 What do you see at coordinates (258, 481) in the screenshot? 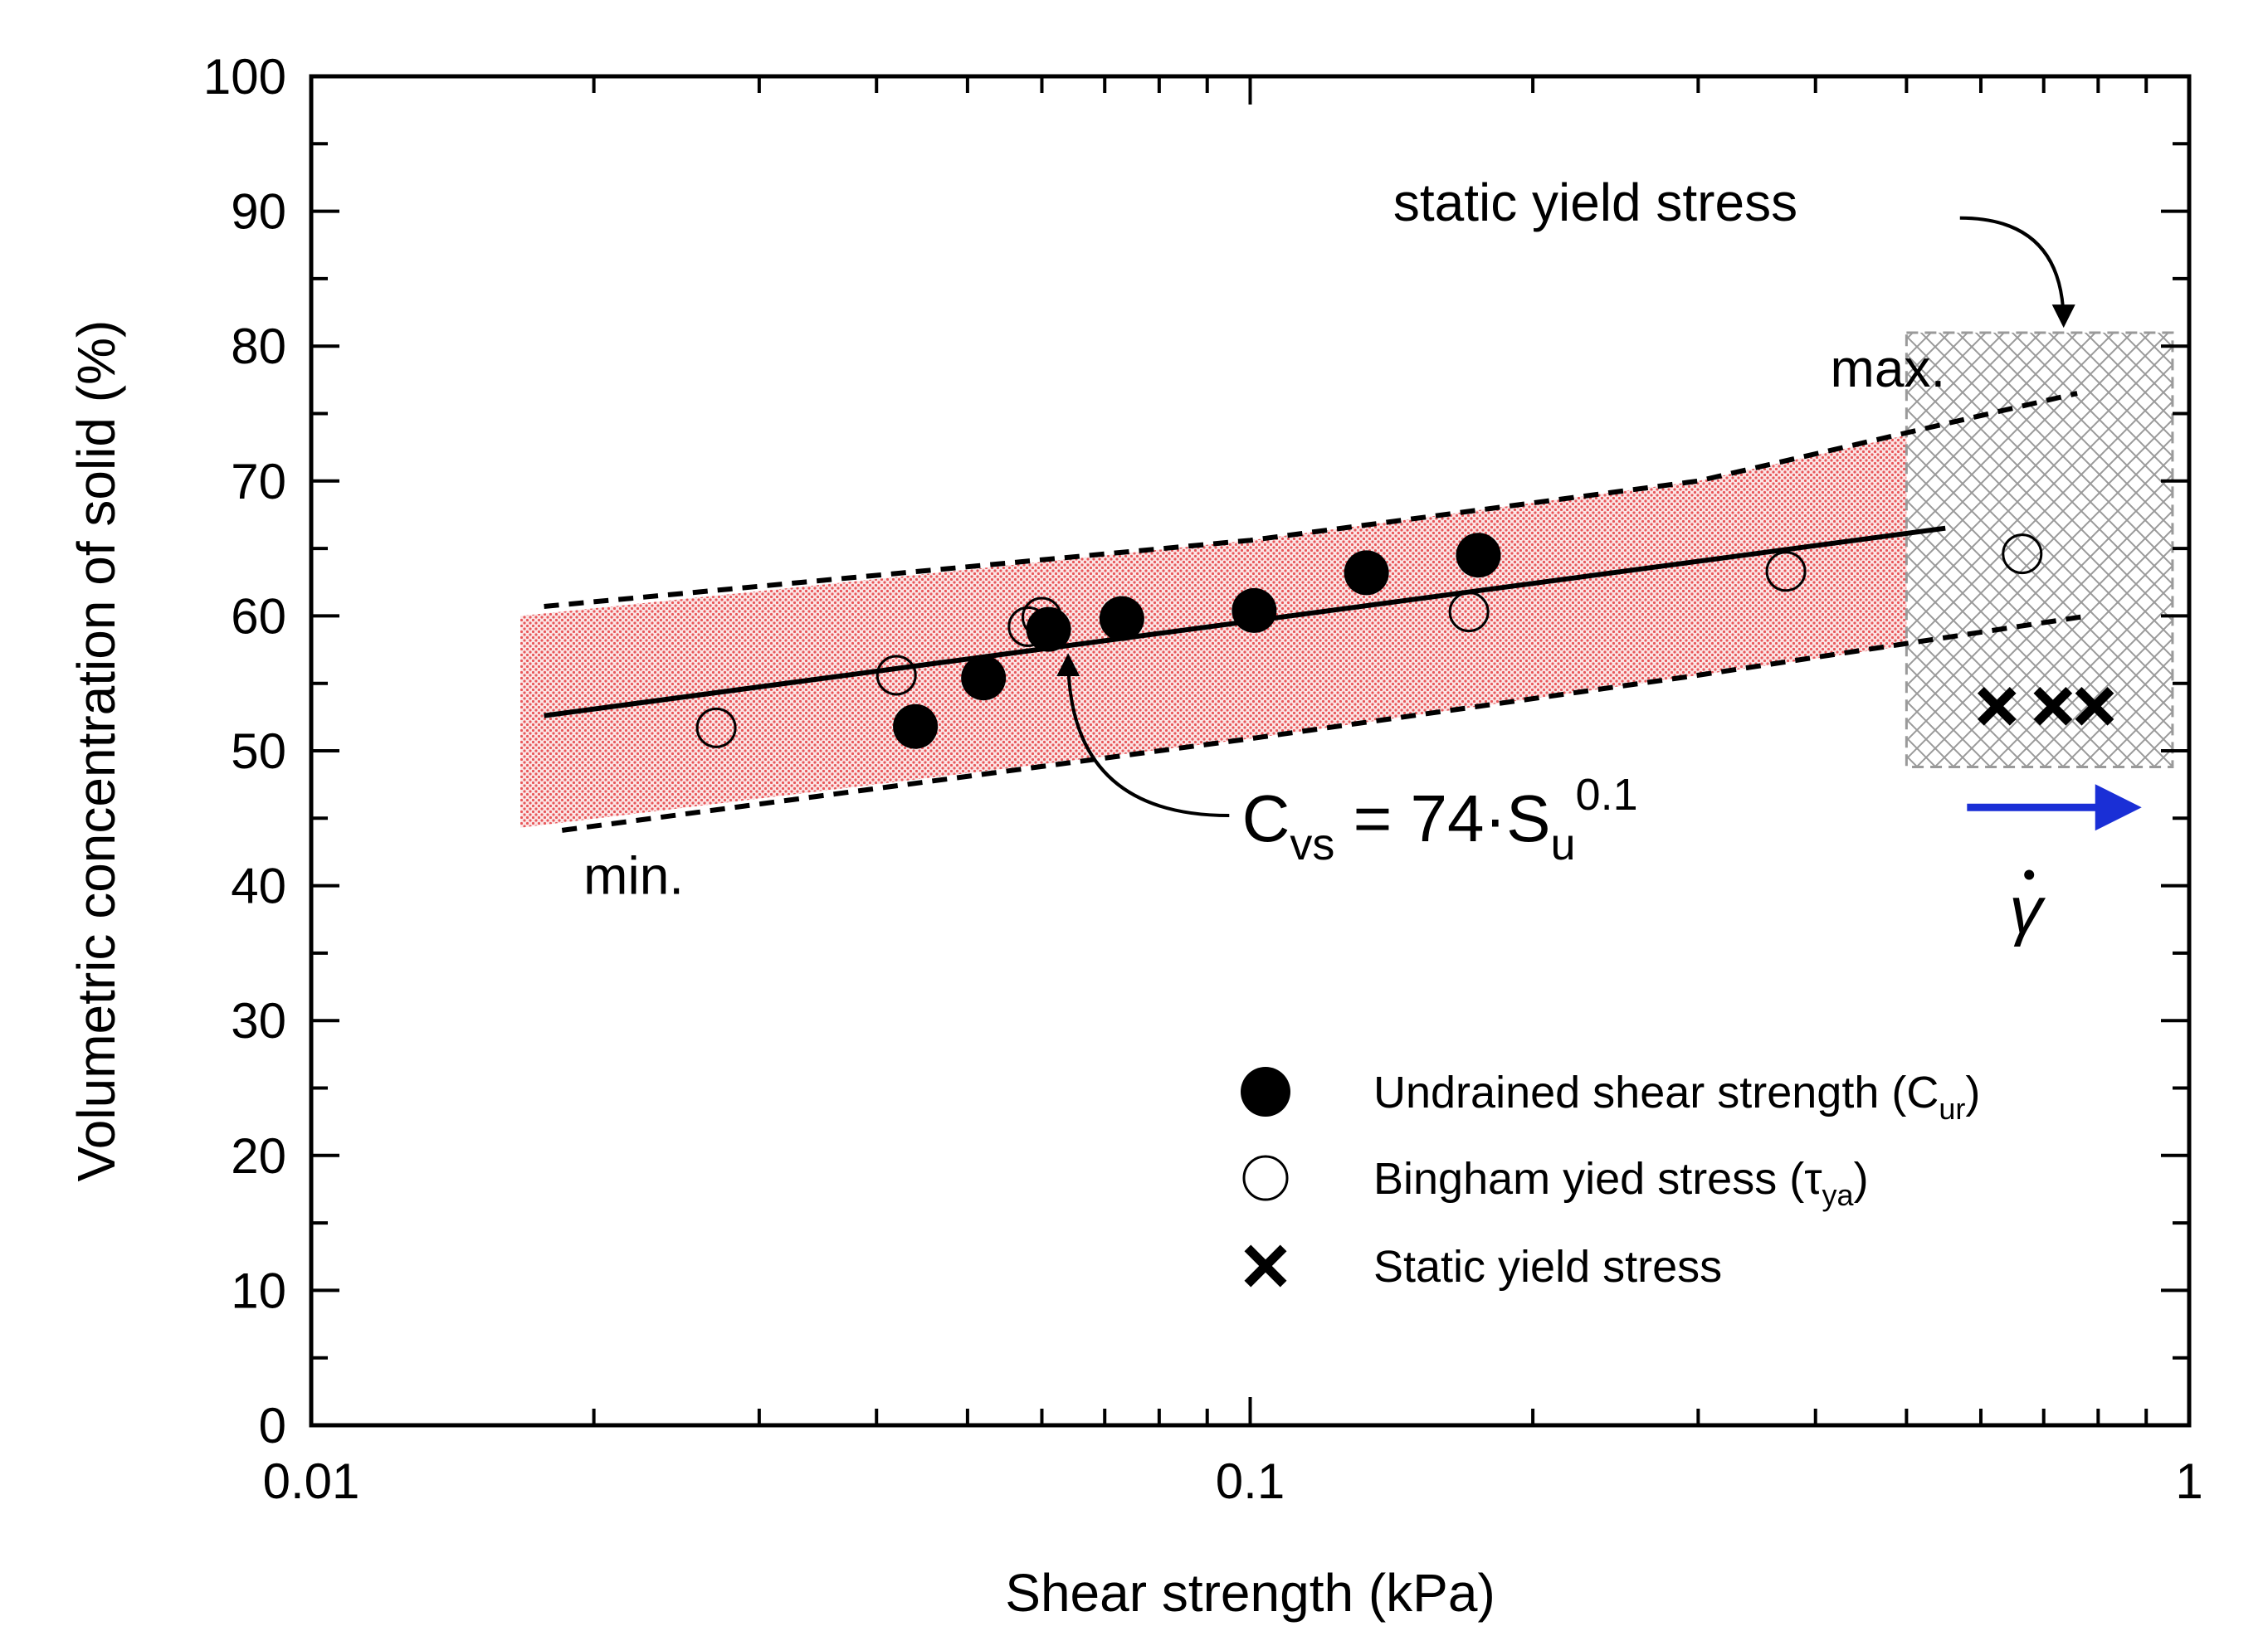
I see `y-tick-label: 70` at bounding box center [258, 481].